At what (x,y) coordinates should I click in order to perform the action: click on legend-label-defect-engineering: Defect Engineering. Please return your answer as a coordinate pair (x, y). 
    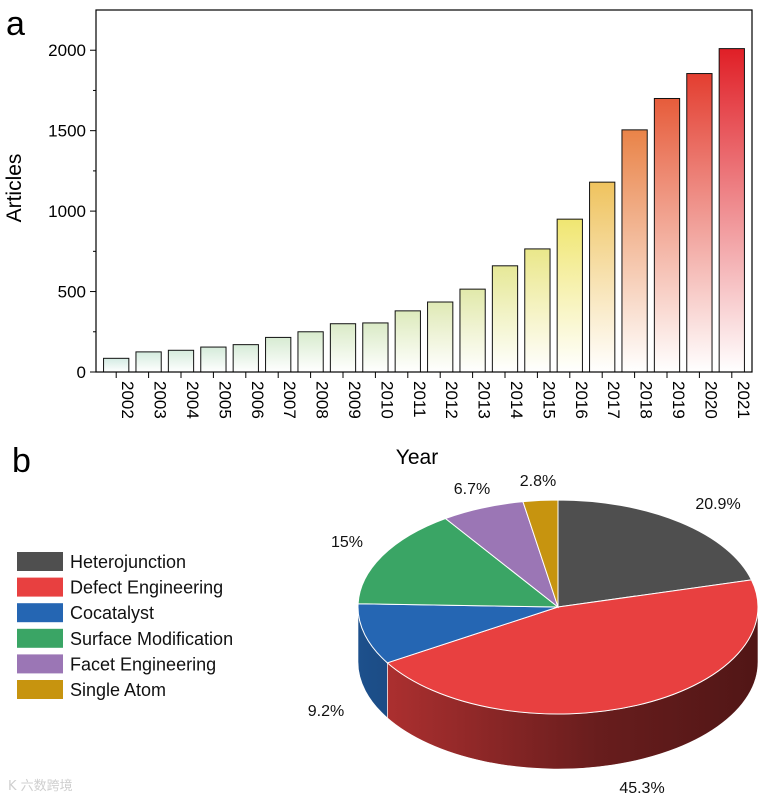
    Looking at the image, I should click on (146, 588).